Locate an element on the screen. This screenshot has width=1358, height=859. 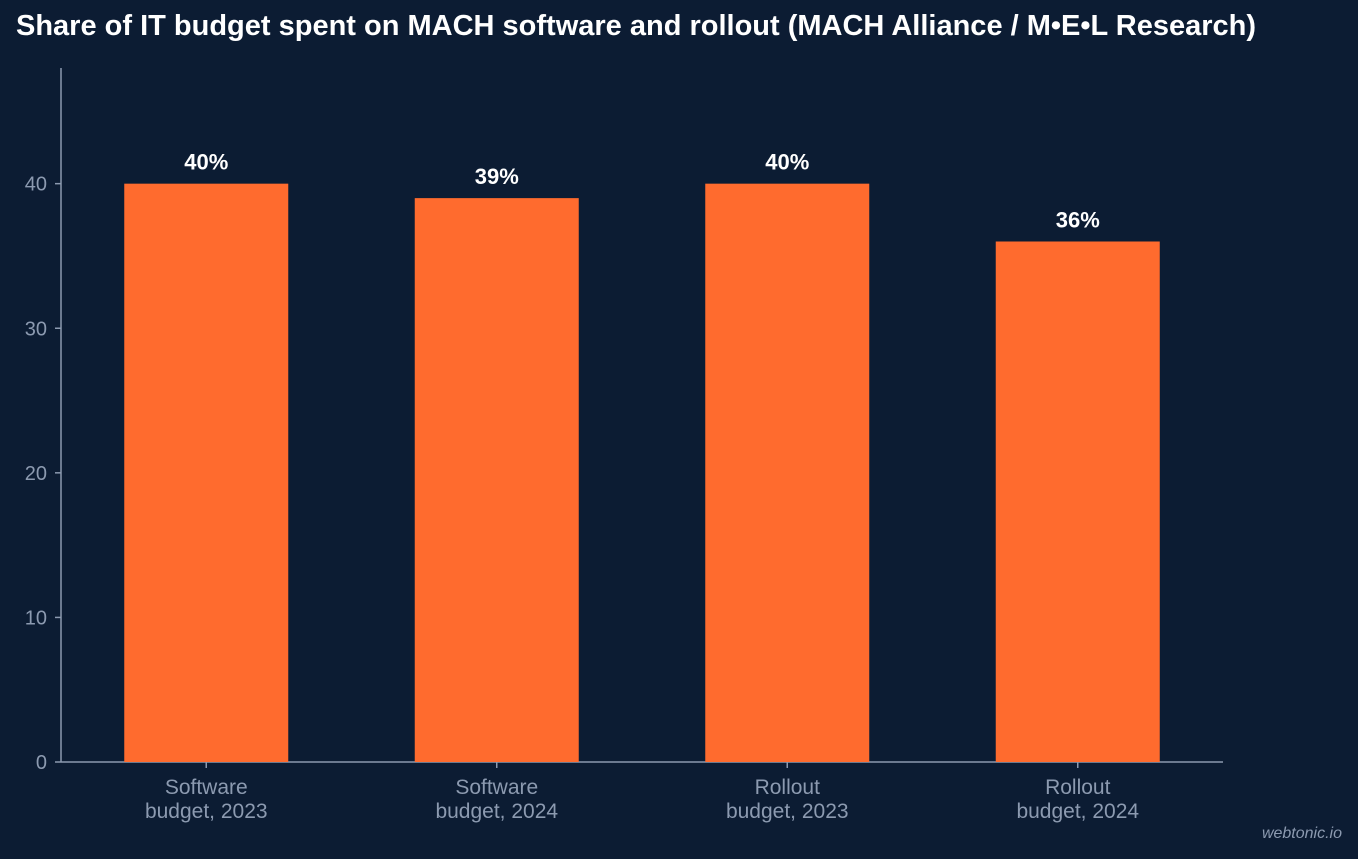
data-label: 36% is located at coordinates (1078, 220).